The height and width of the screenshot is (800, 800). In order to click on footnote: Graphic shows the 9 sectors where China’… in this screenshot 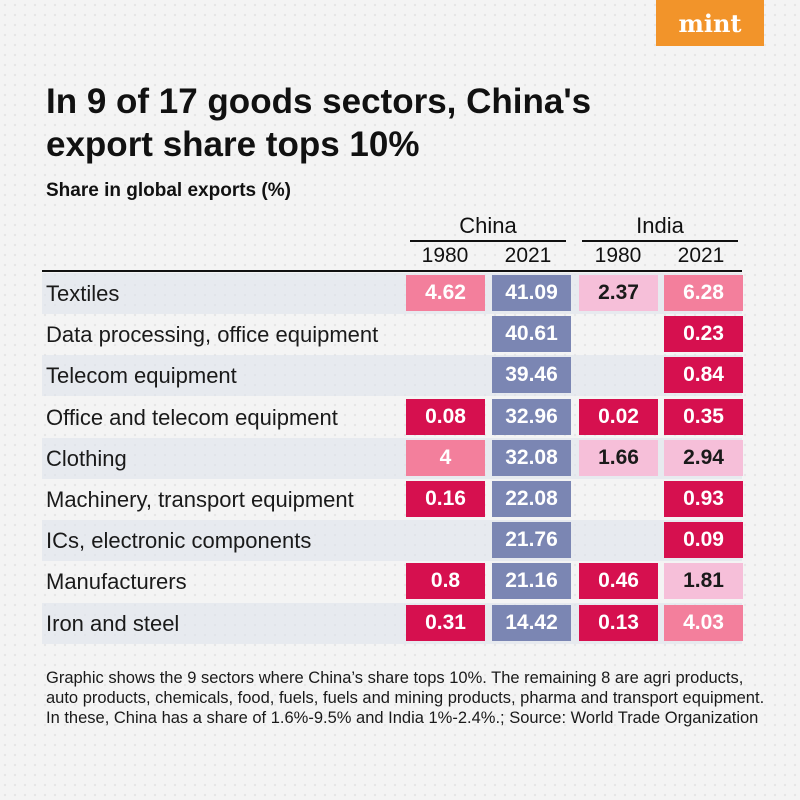, I will do `click(405, 698)`.